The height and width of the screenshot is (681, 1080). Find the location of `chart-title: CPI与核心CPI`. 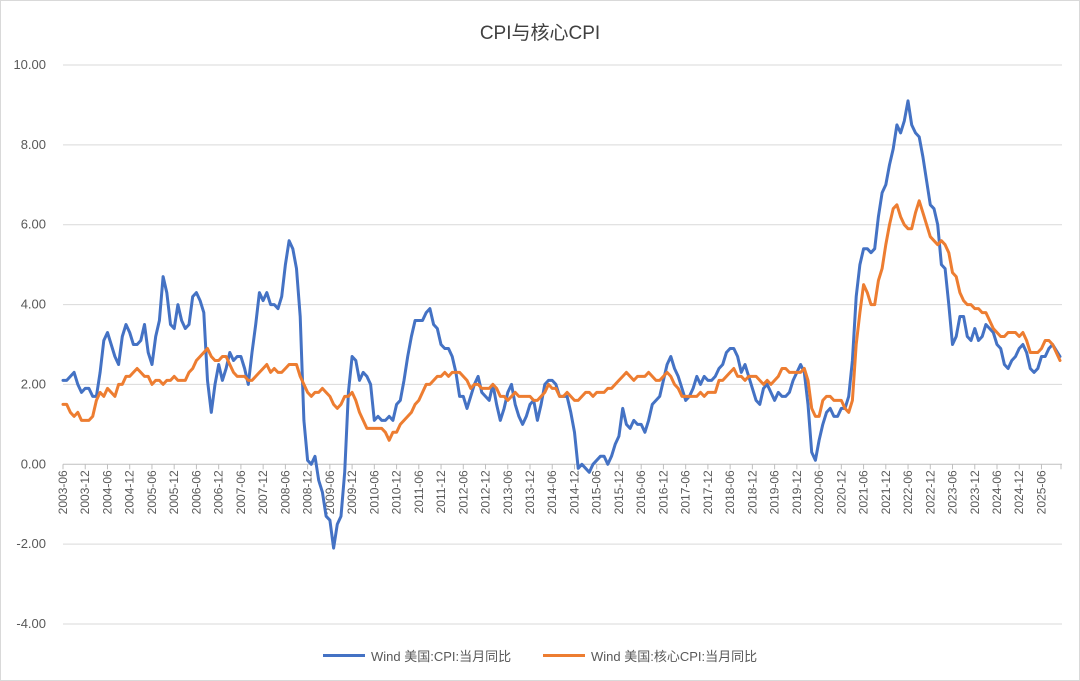

chart-title: CPI与核心CPI is located at coordinates (540, 33).